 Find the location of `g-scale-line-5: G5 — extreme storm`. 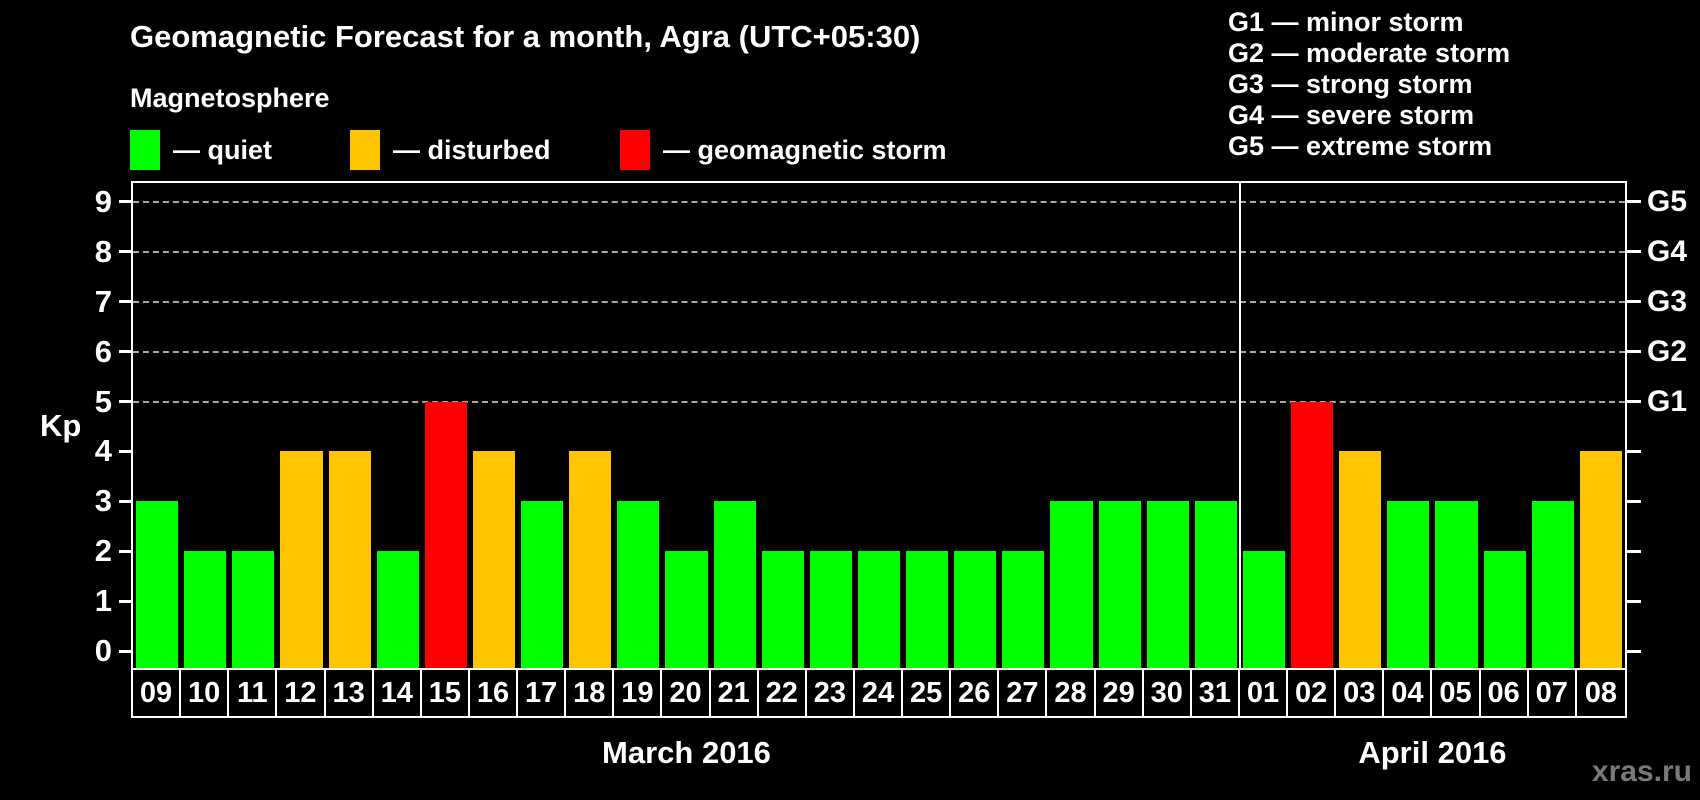

g-scale-line-5: G5 — extreme storm is located at coordinates (1360, 146).